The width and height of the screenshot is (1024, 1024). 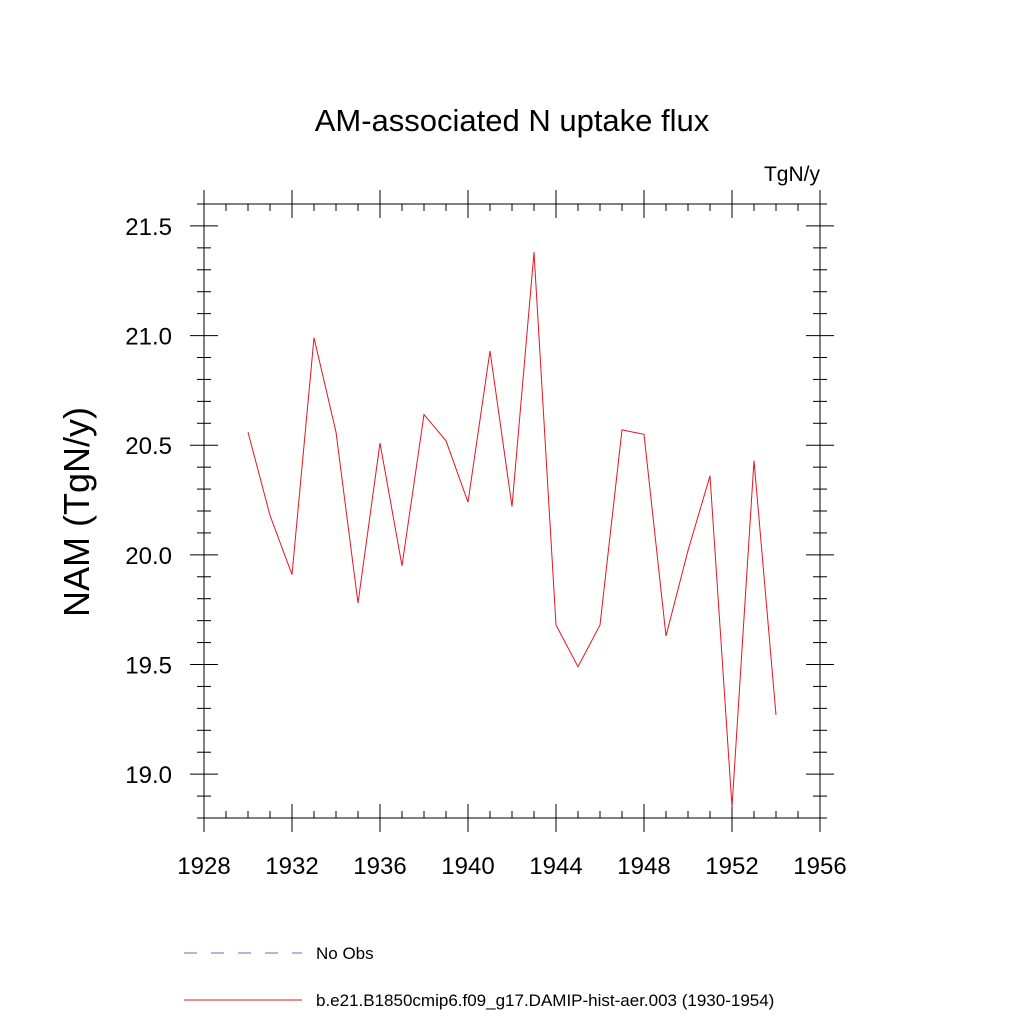 I want to click on y-tick-label-20-5: 20.5, so click(x=148, y=446).